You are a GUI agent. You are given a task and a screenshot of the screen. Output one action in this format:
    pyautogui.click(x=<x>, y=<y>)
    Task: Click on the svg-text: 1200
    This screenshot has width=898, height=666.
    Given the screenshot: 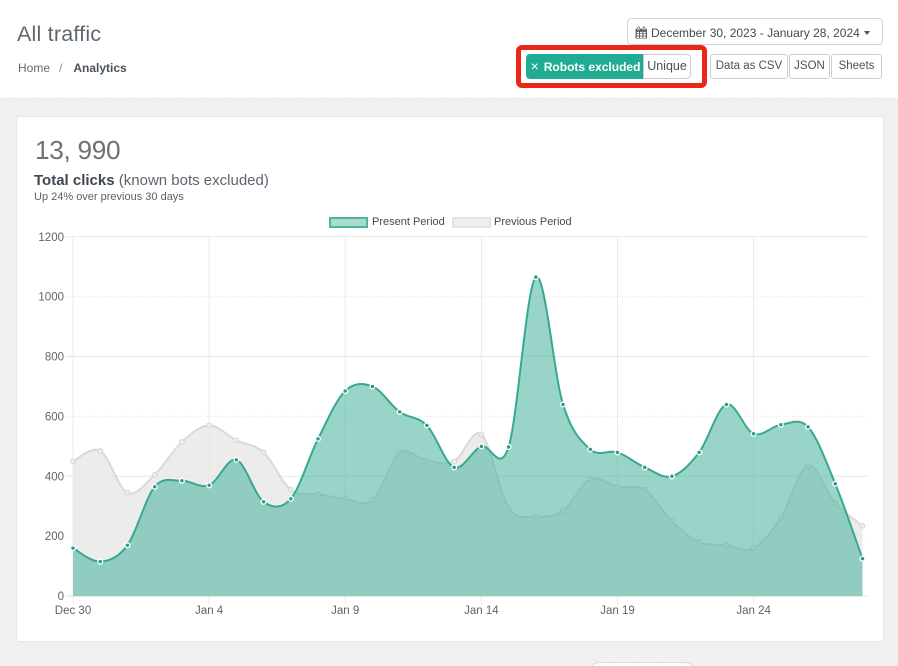 What is the action you would take?
    pyautogui.click(x=51, y=238)
    